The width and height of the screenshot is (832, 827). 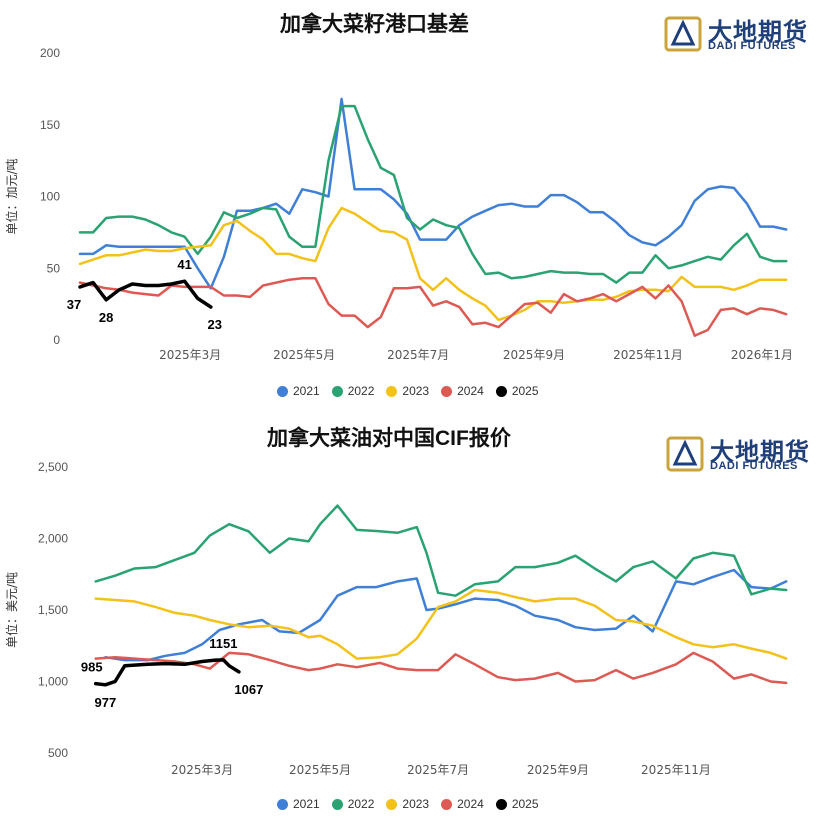 I want to click on y-tick-label: 100, so click(x=50, y=197).